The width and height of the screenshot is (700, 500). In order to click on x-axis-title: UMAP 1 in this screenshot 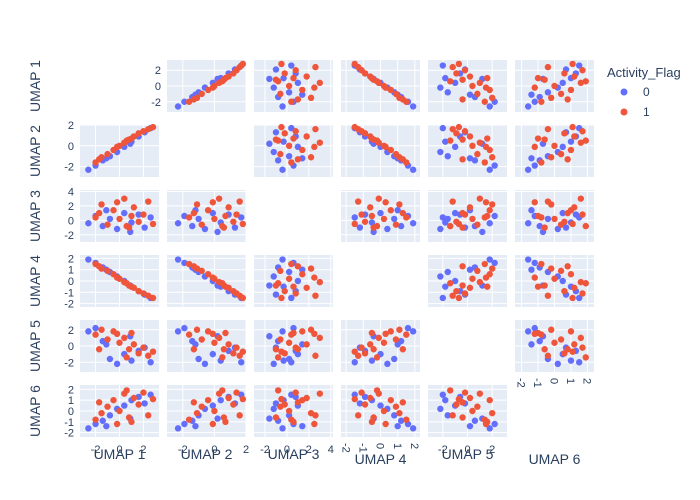, I will do `click(120, 454)`.